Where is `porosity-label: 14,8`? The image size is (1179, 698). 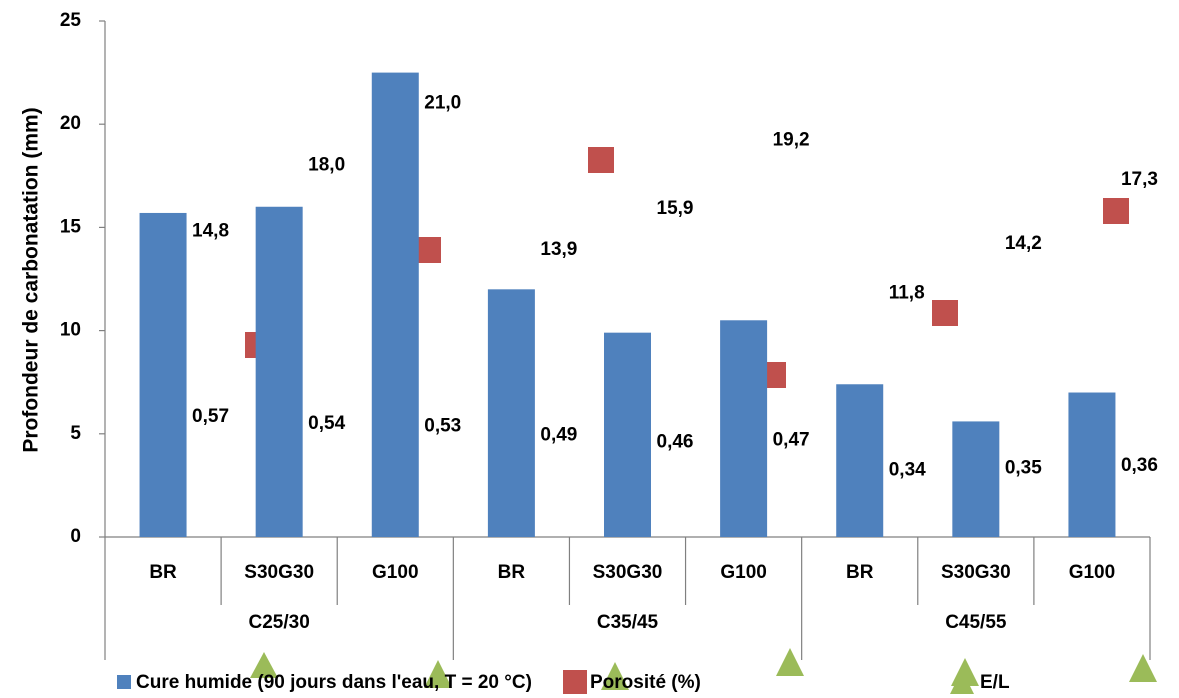
porosity-label: 14,8 is located at coordinates (210, 231).